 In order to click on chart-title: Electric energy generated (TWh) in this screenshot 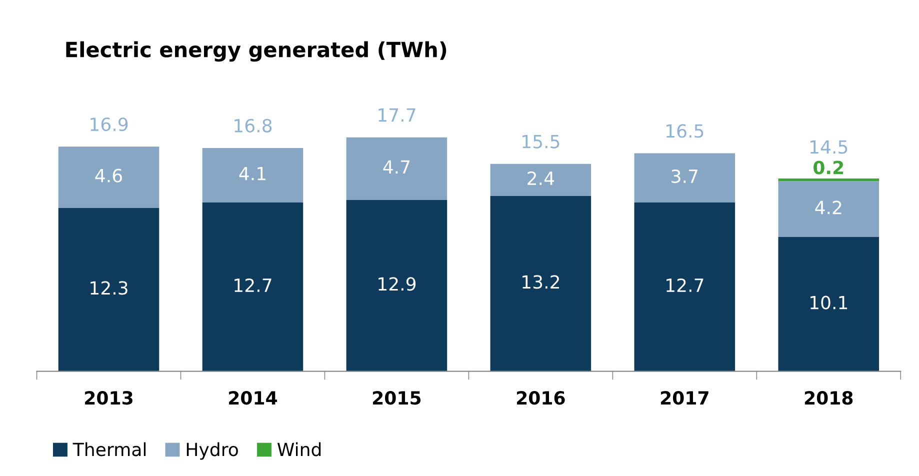, I will do `click(256, 51)`.